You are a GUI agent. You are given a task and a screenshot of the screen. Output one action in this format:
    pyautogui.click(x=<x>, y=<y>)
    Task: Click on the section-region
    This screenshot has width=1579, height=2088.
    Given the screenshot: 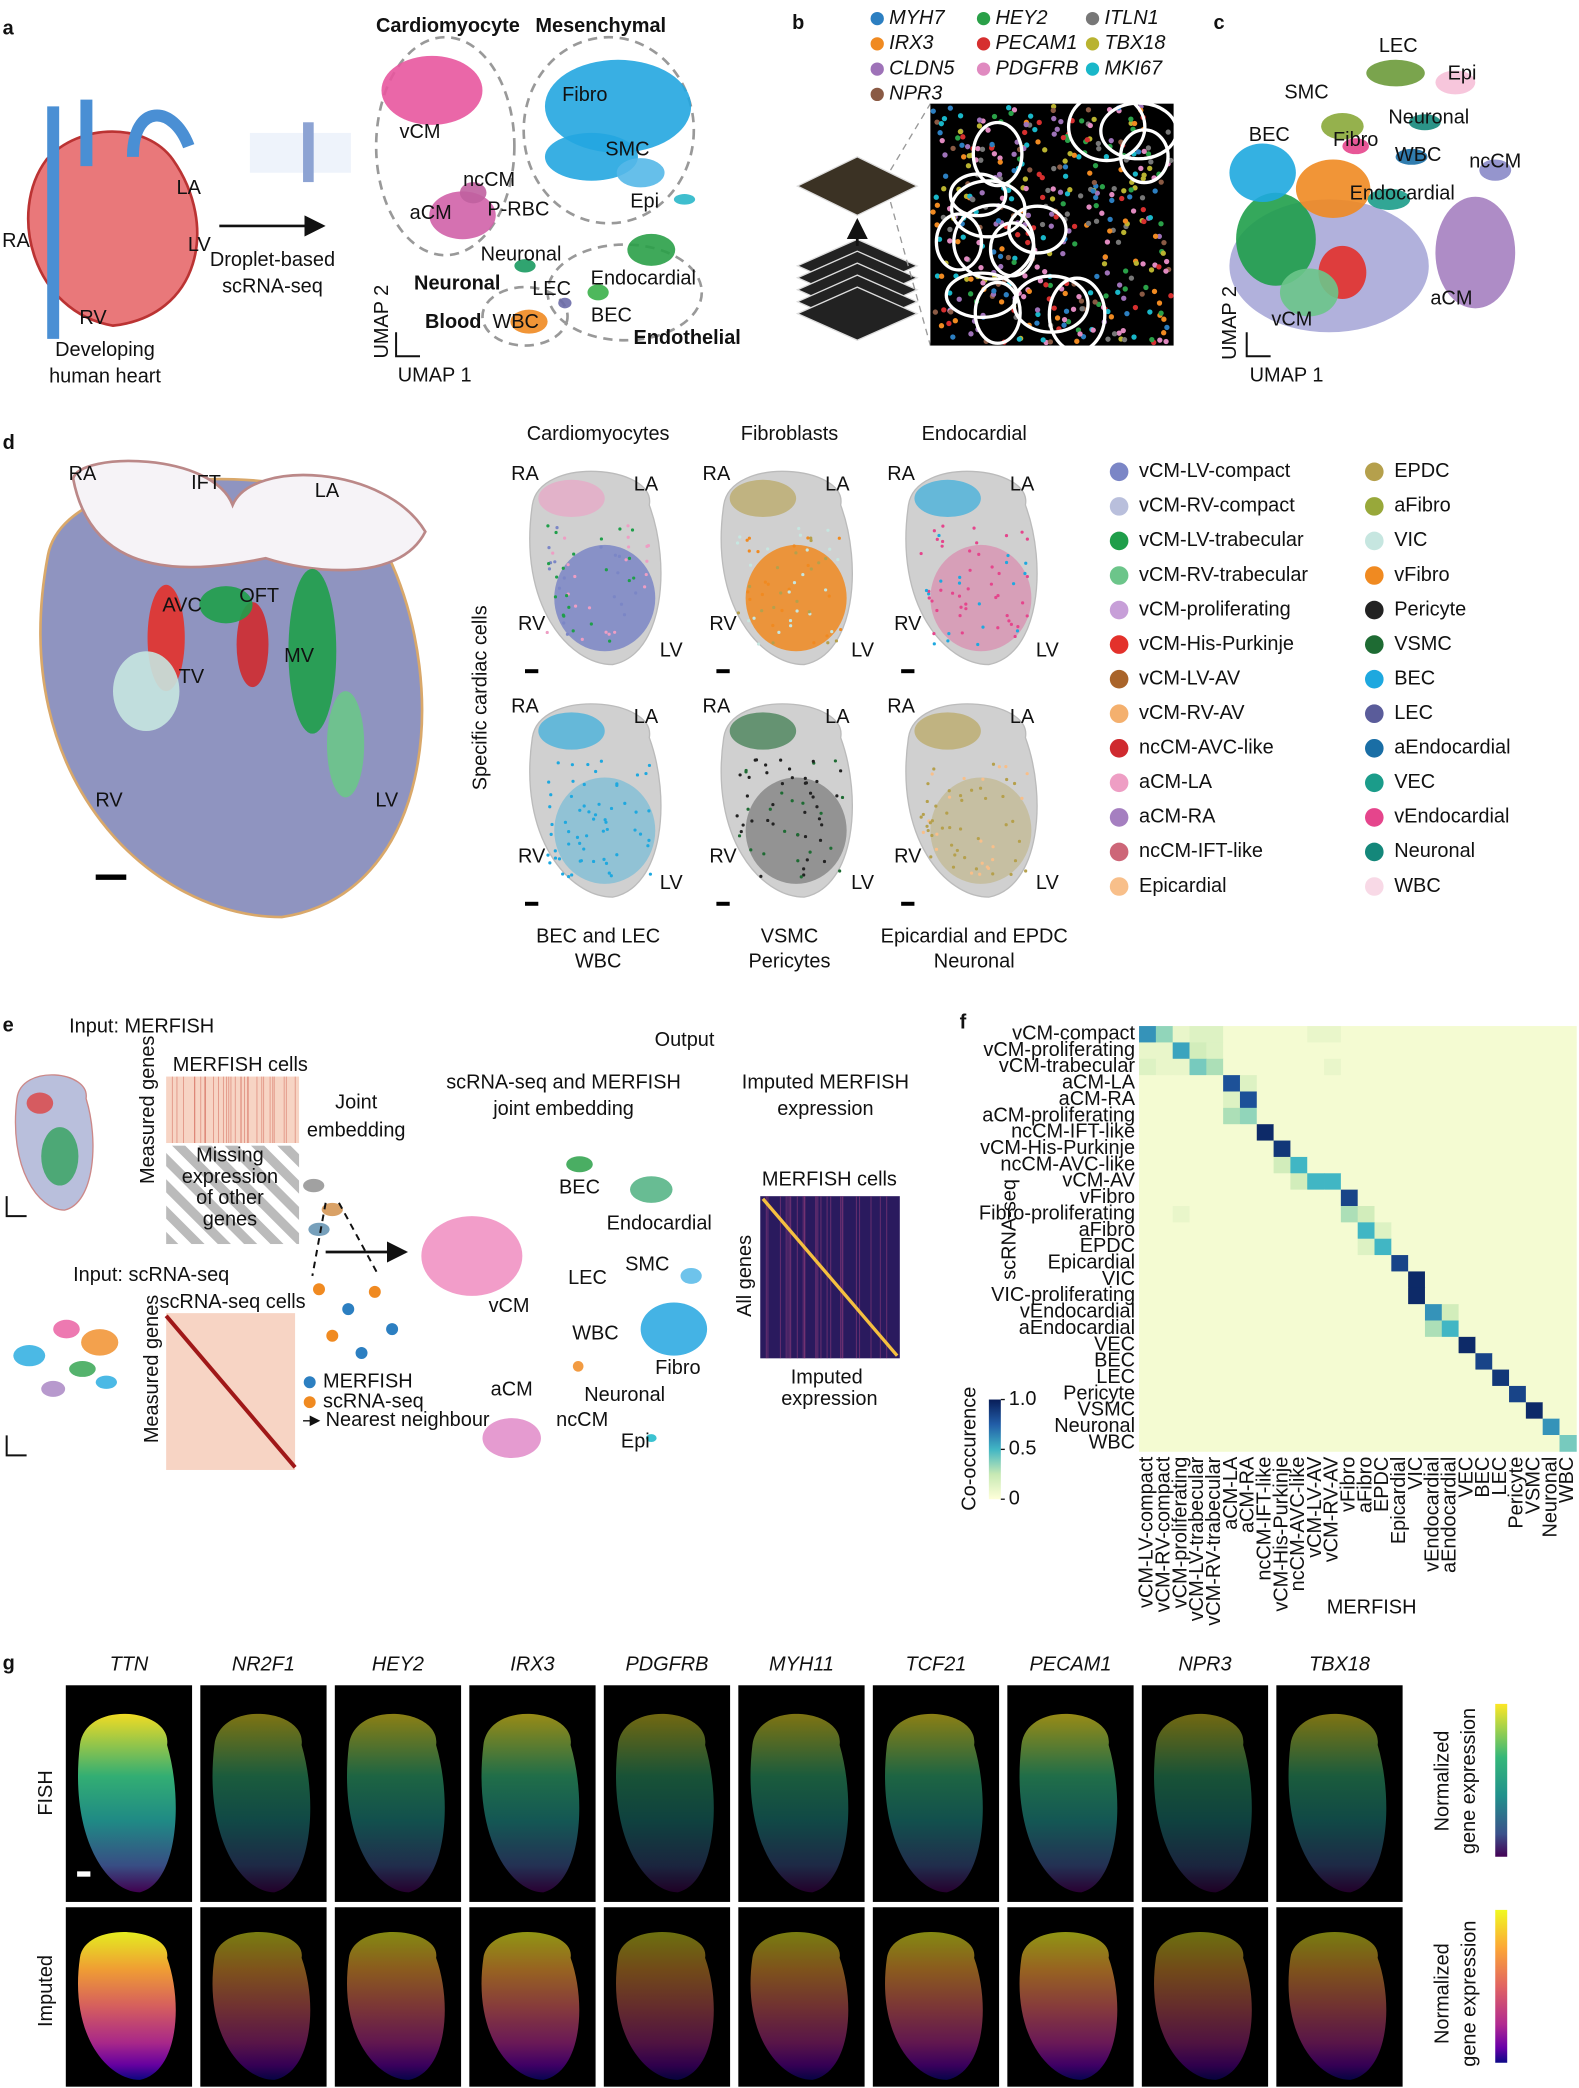 What is the action you would take?
    pyautogui.click(x=226, y=605)
    